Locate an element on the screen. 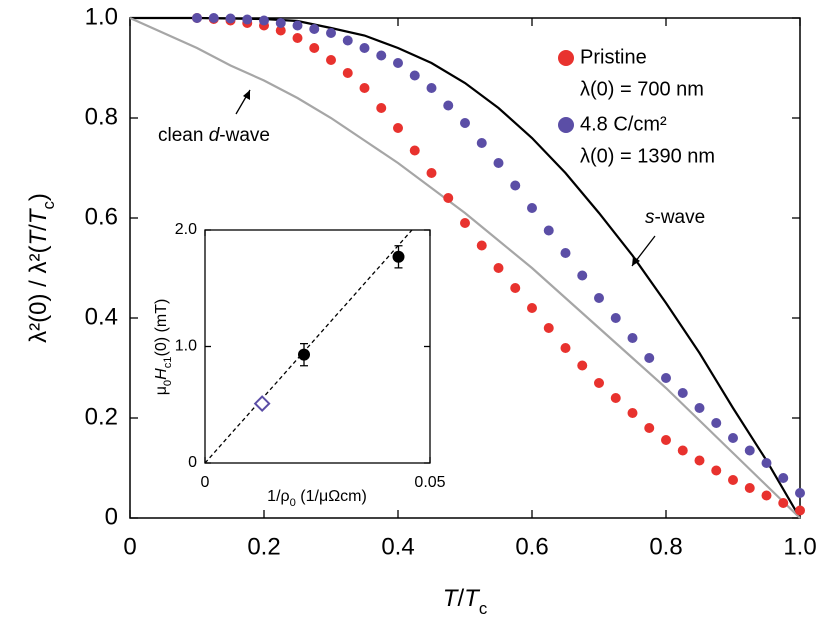 Image resolution: width=831 pixels, height=626 pixels. x-tick-label: 0.4 is located at coordinates (397, 546).